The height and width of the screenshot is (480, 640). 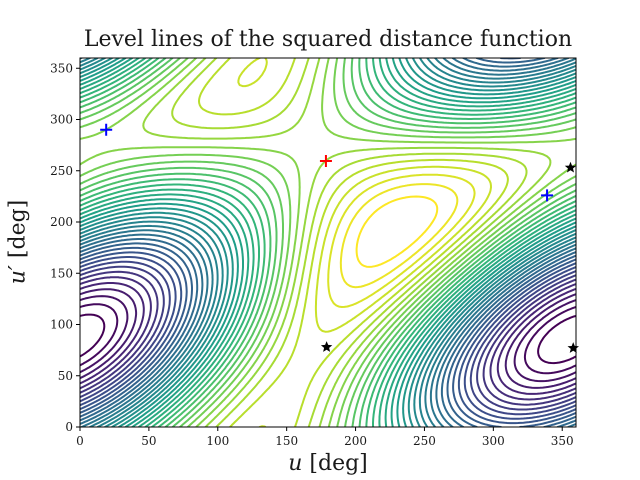 I want to click on local-minimum-2-plus-marker, so click(x=547, y=195).